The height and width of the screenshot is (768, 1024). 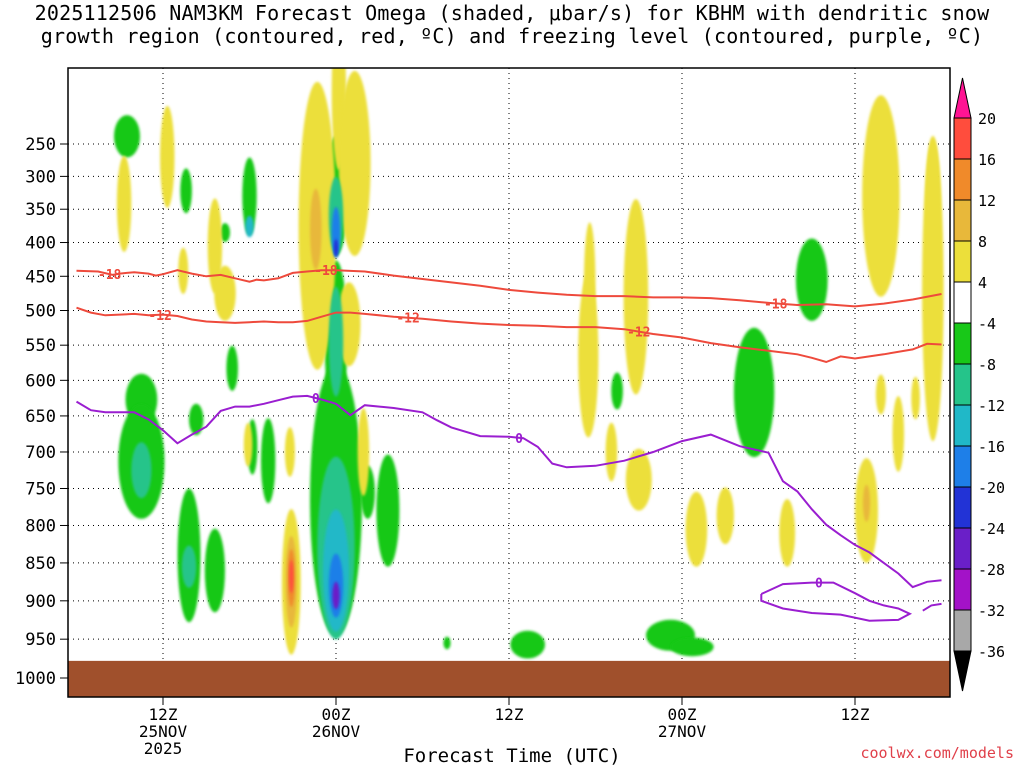 I want to click on colorbar: 20 16 12 8 4 -4 -8 -12 -16 -20 -24 -28 -32 -36, so click(x=979, y=384).